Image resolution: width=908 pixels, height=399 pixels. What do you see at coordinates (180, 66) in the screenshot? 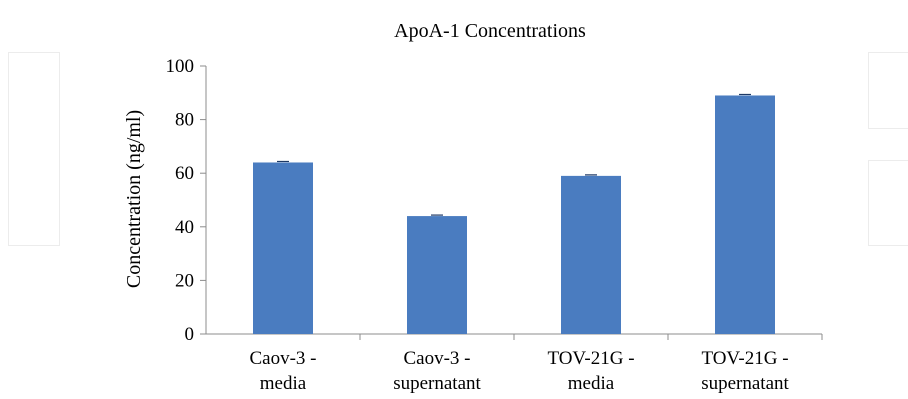
I see `y-tick-label: 100` at bounding box center [180, 66].